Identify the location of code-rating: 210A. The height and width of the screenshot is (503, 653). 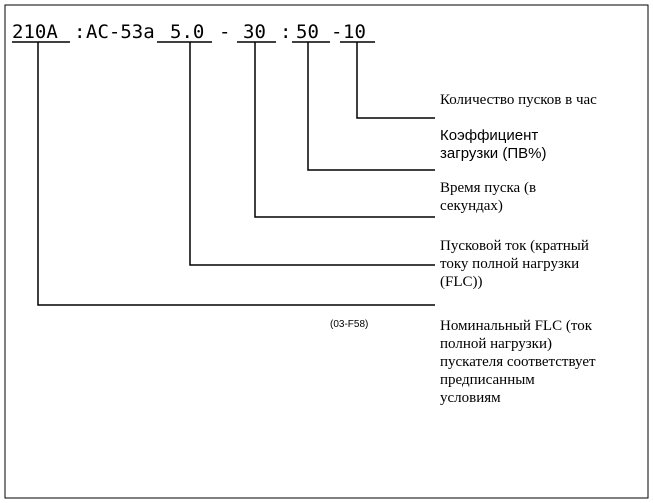
(35, 32).